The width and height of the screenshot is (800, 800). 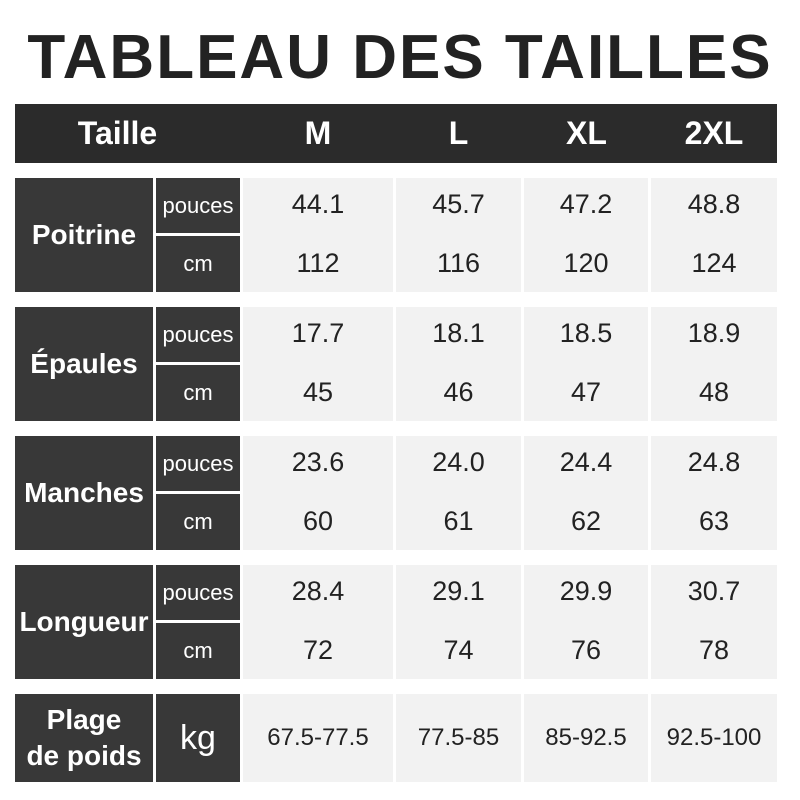 What do you see at coordinates (586, 493) in the screenshot?
I see `data-cell: 24.4 62` at bounding box center [586, 493].